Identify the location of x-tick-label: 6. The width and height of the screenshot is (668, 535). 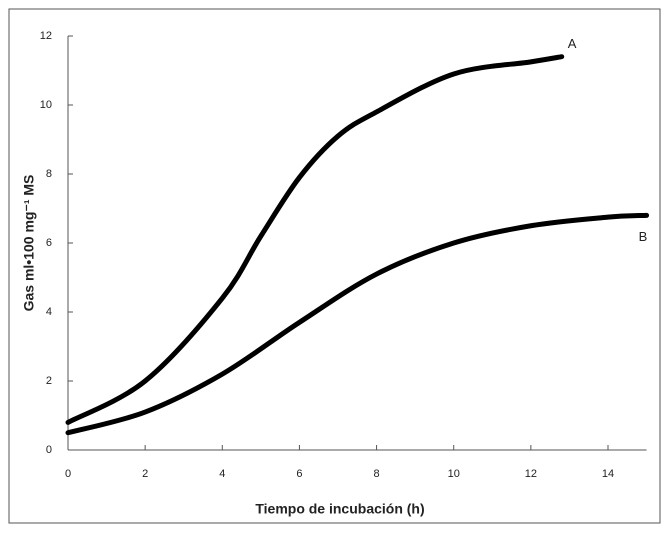
(299, 474).